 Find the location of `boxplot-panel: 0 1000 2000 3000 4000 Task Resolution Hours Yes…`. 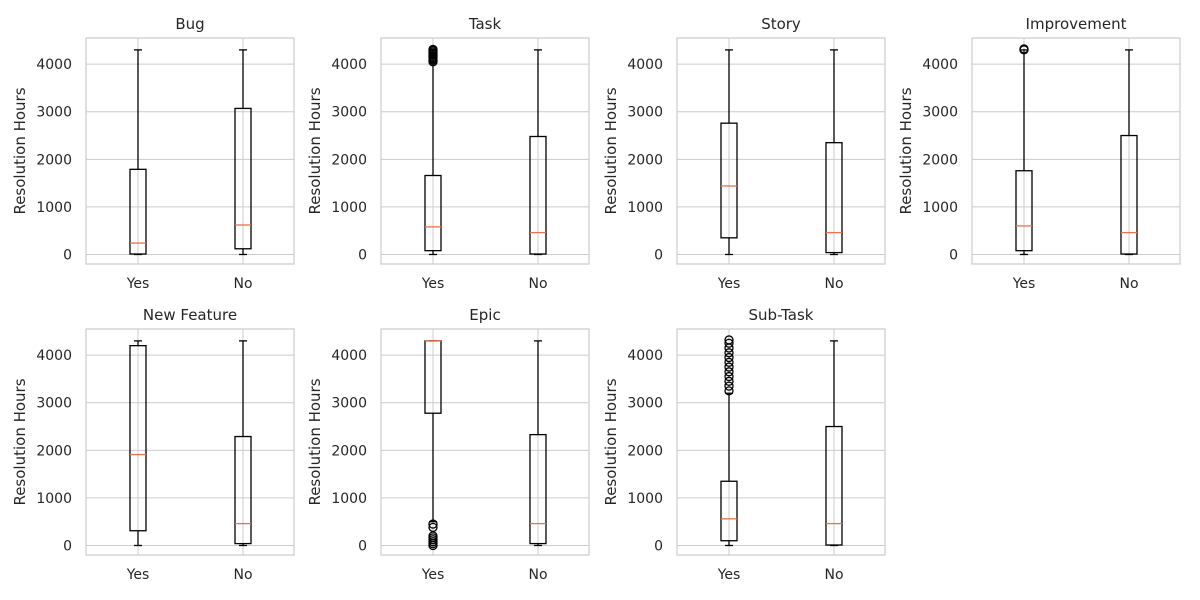

boxplot-panel: 0 1000 2000 3000 4000 Task Resolution Hours Yes… is located at coordinates (448, 153).